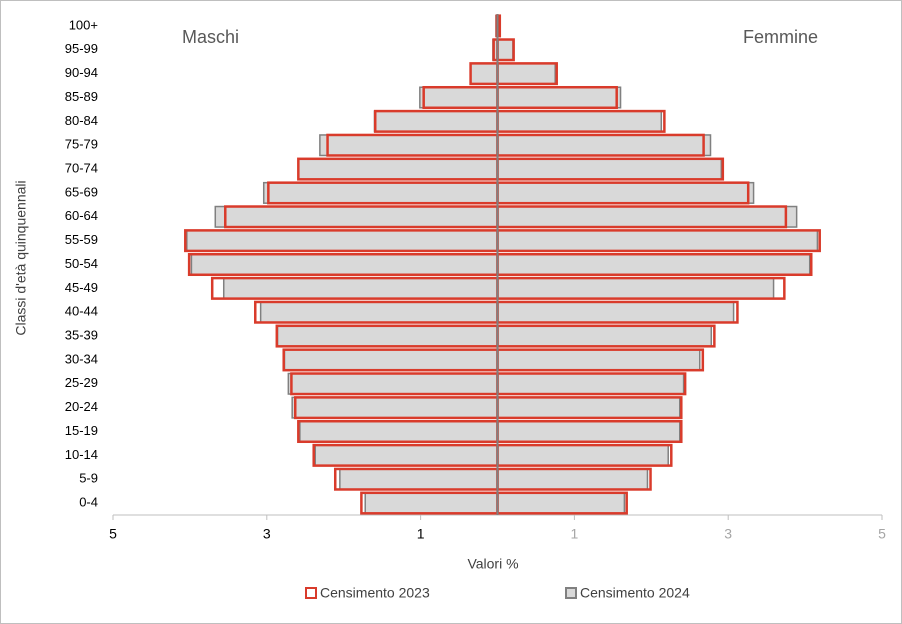 The height and width of the screenshot is (624, 902). What do you see at coordinates (81, 215) in the screenshot?
I see `y-tick-label: 60-64` at bounding box center [81, 215].